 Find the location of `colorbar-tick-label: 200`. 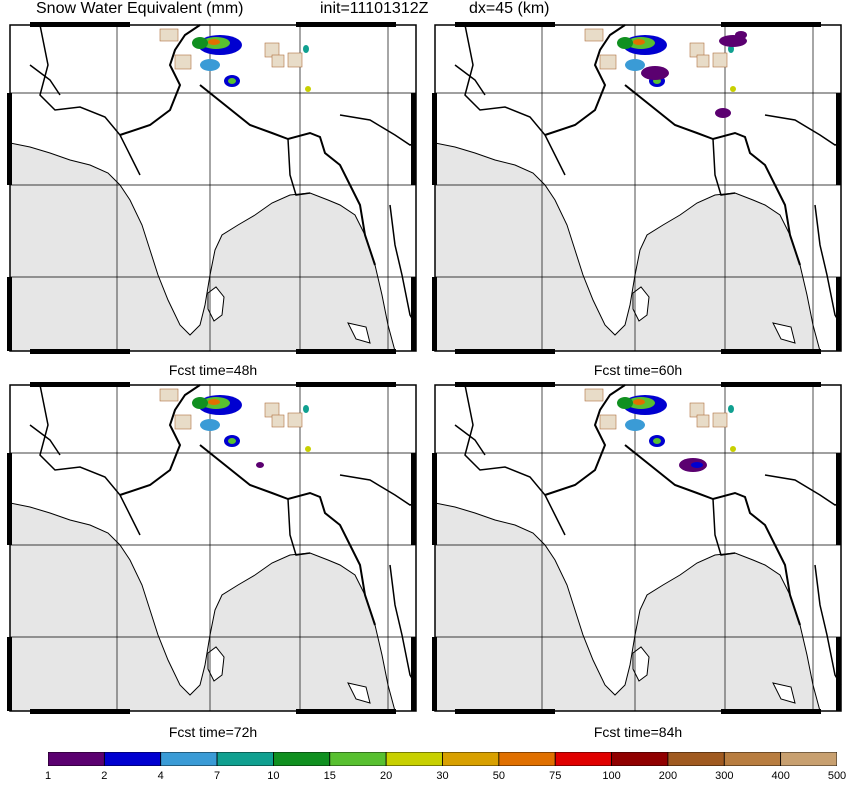

colorbar-tick-label: 200 is located at coordinates (668, 776).